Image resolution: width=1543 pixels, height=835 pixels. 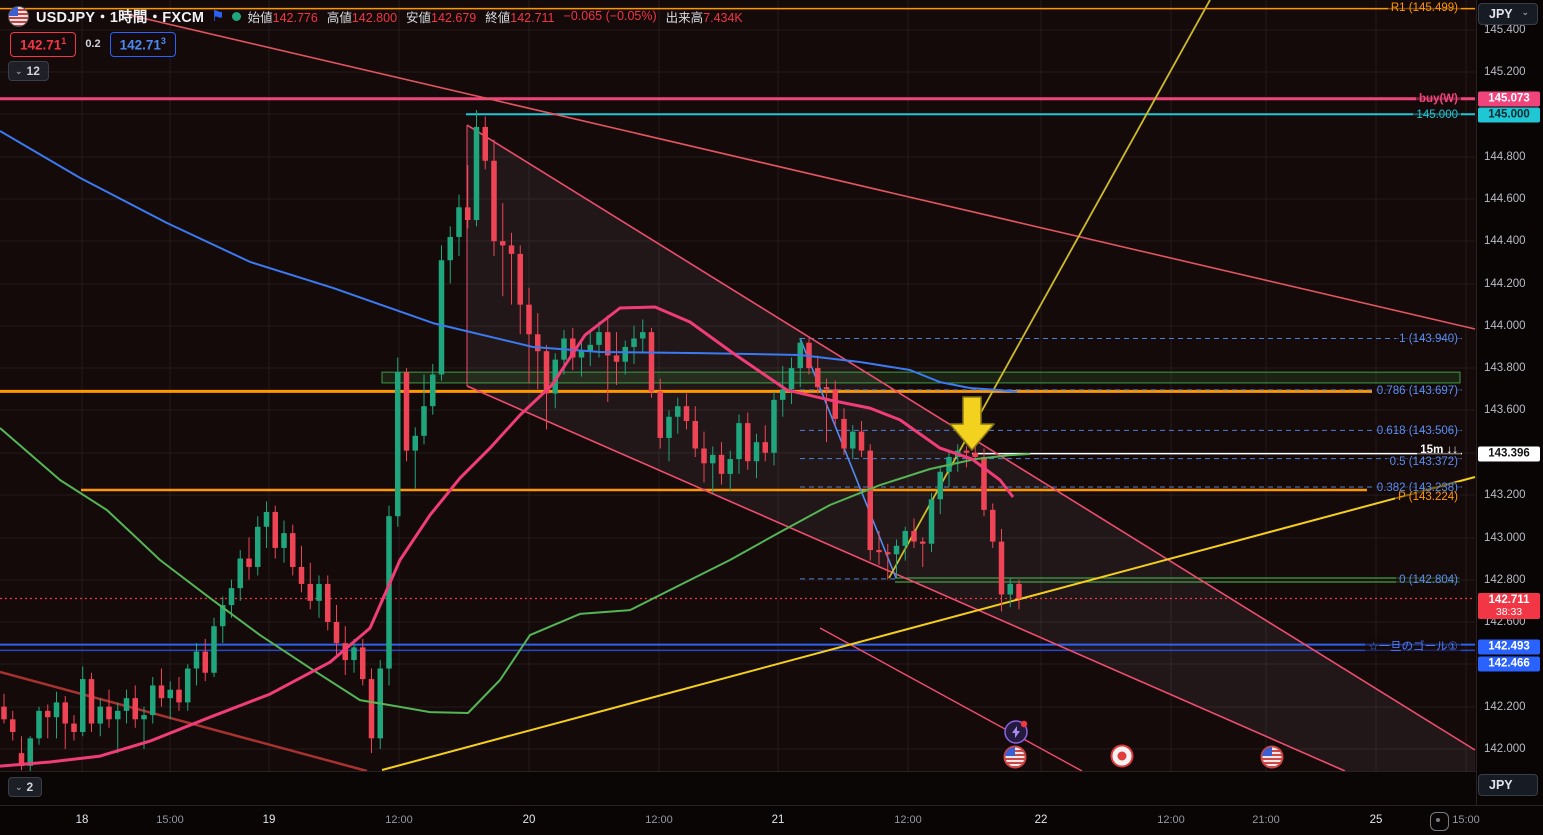 I want to click on time-axis-label: 25, so click(x=1376, y=820).